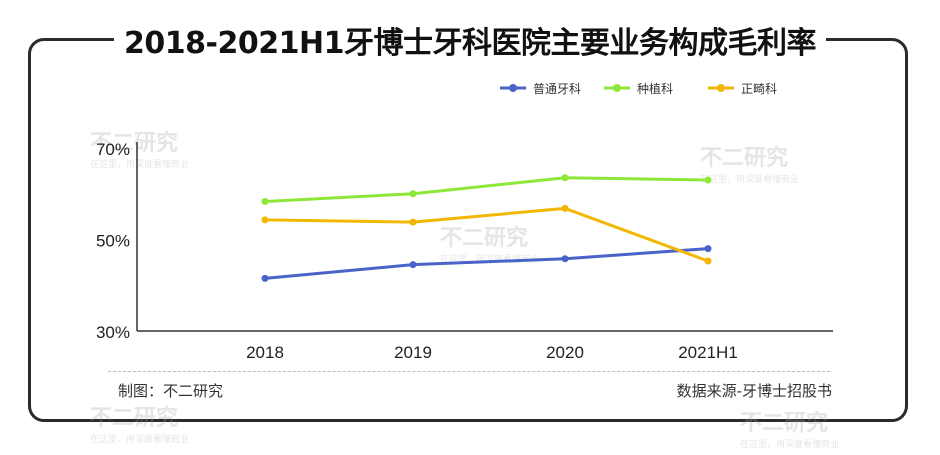  I want to click on legend-label: 正畸科, so click(759, 89).